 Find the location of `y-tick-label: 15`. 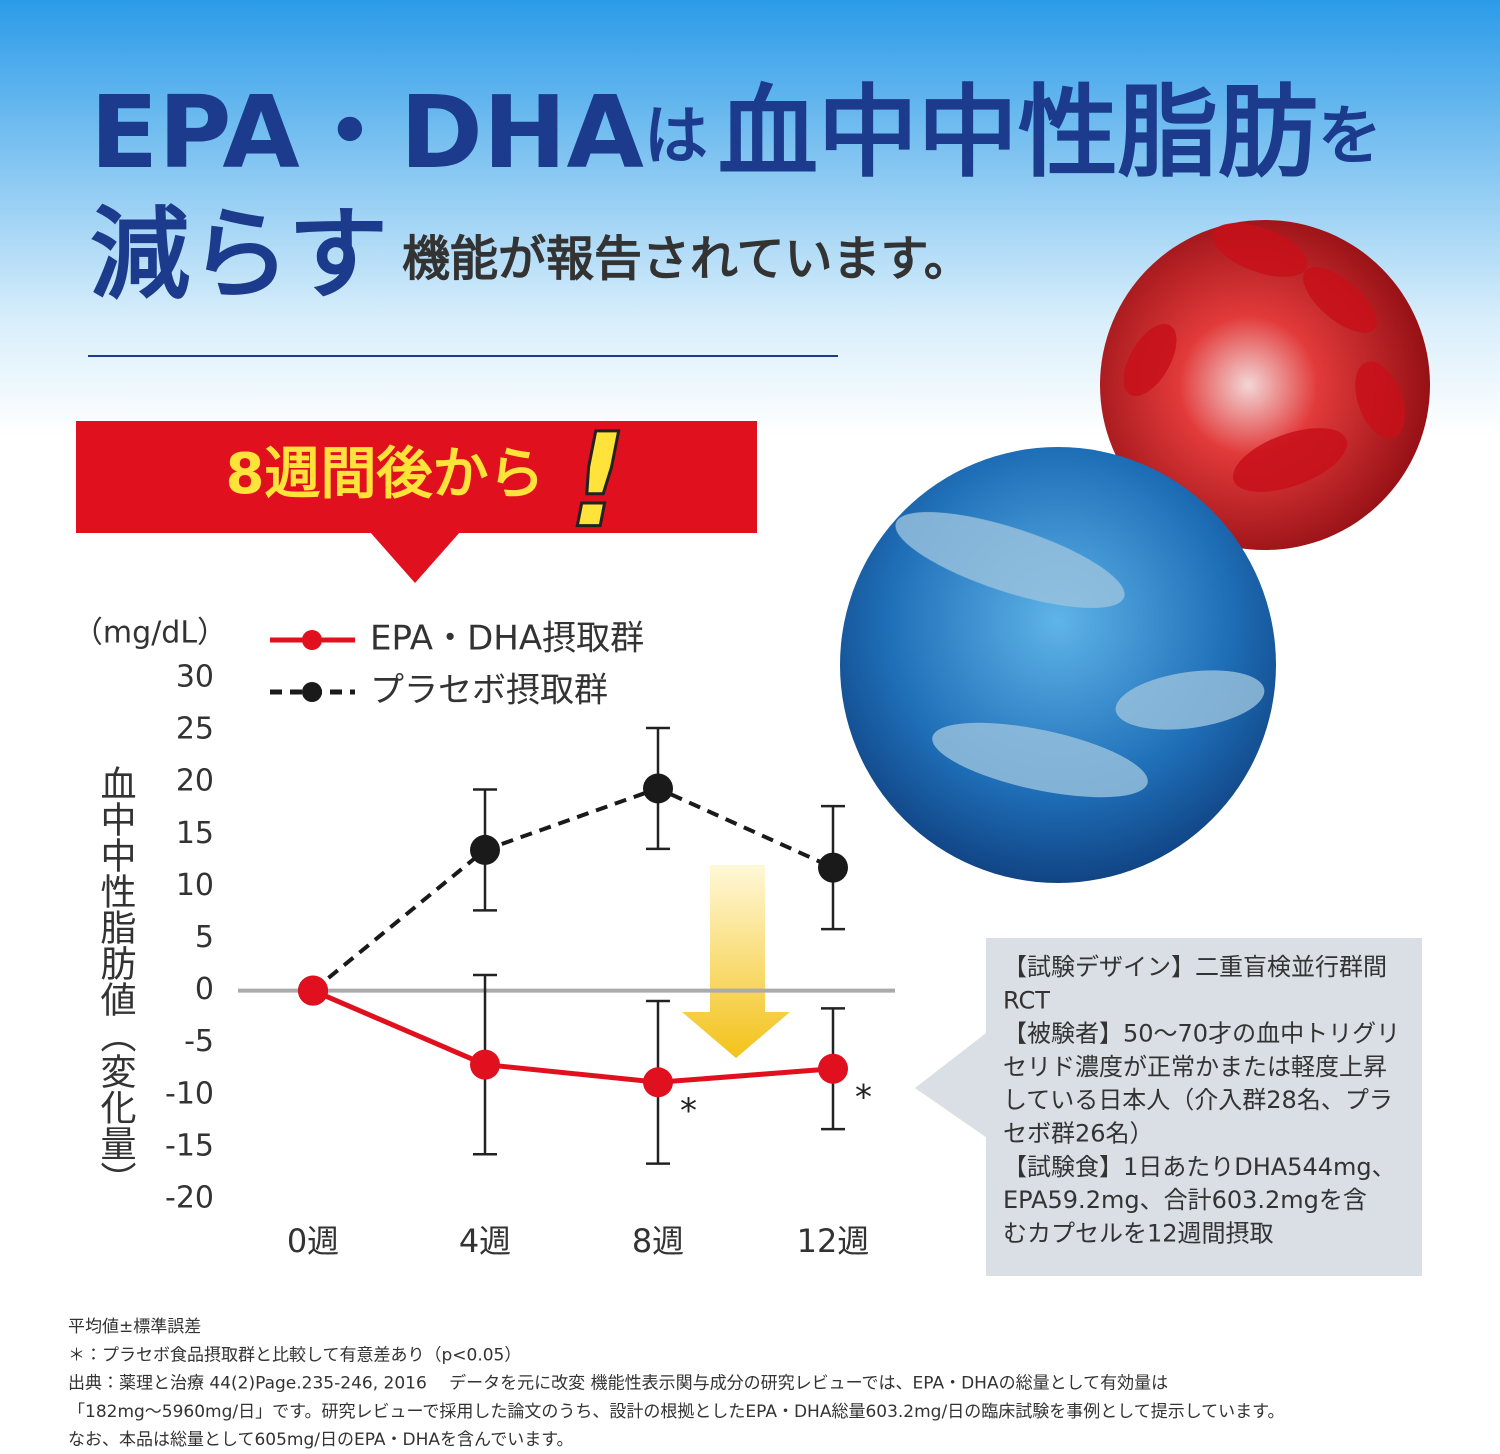

y-tick-label: 15 is located at coordinates (195, 833).